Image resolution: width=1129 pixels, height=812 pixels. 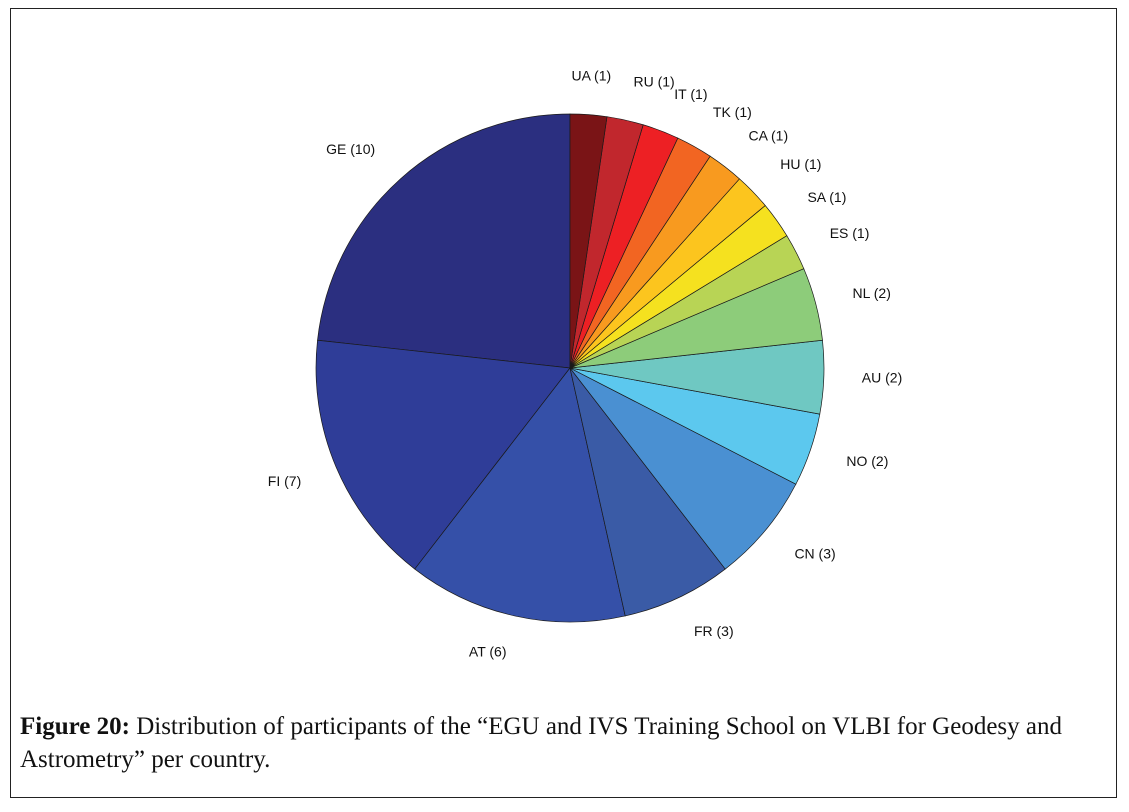 What do you see at coordinates (768, 136) in the screenshot?
I see `slice-label: CA (1)` at bounding box center [768, 136].